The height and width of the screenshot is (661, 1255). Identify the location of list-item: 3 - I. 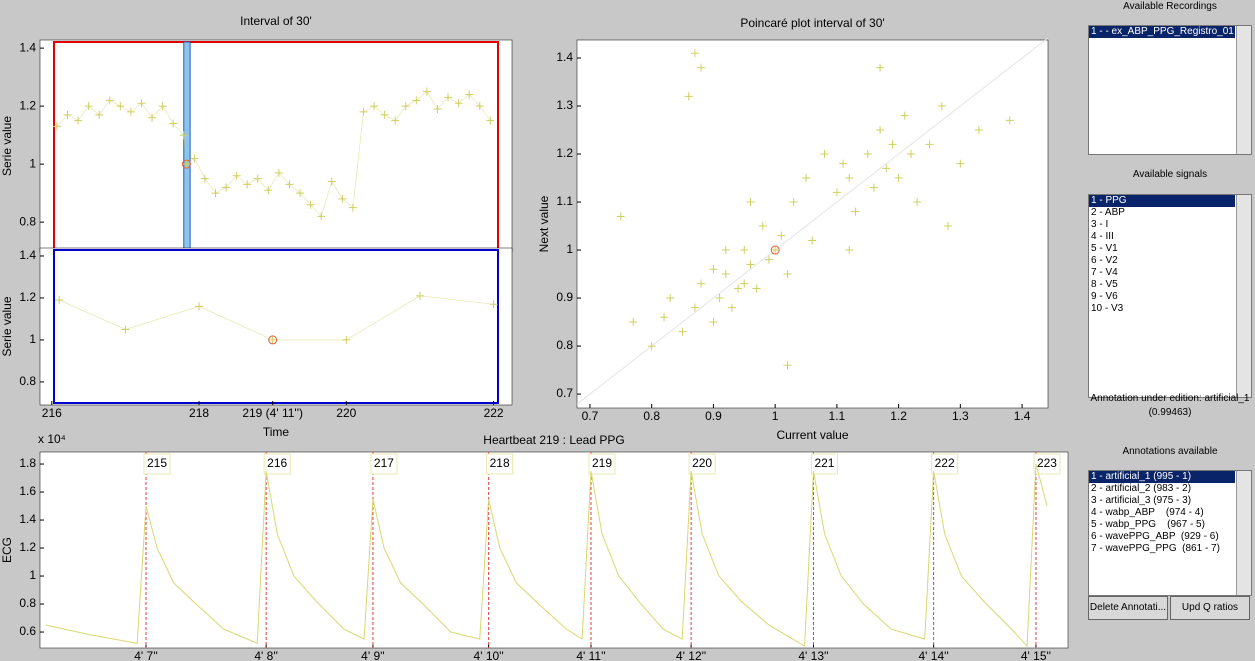
(1100, 224).